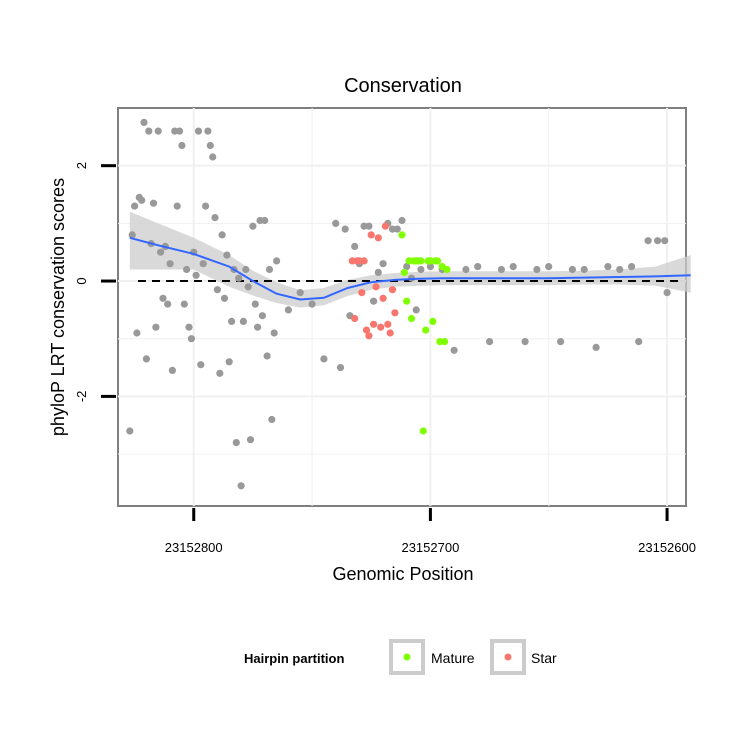 Image resolution: width=750 pixels, height=750 pixels. I want to click on legend-title: Hairpin partition, so click(294, 658).